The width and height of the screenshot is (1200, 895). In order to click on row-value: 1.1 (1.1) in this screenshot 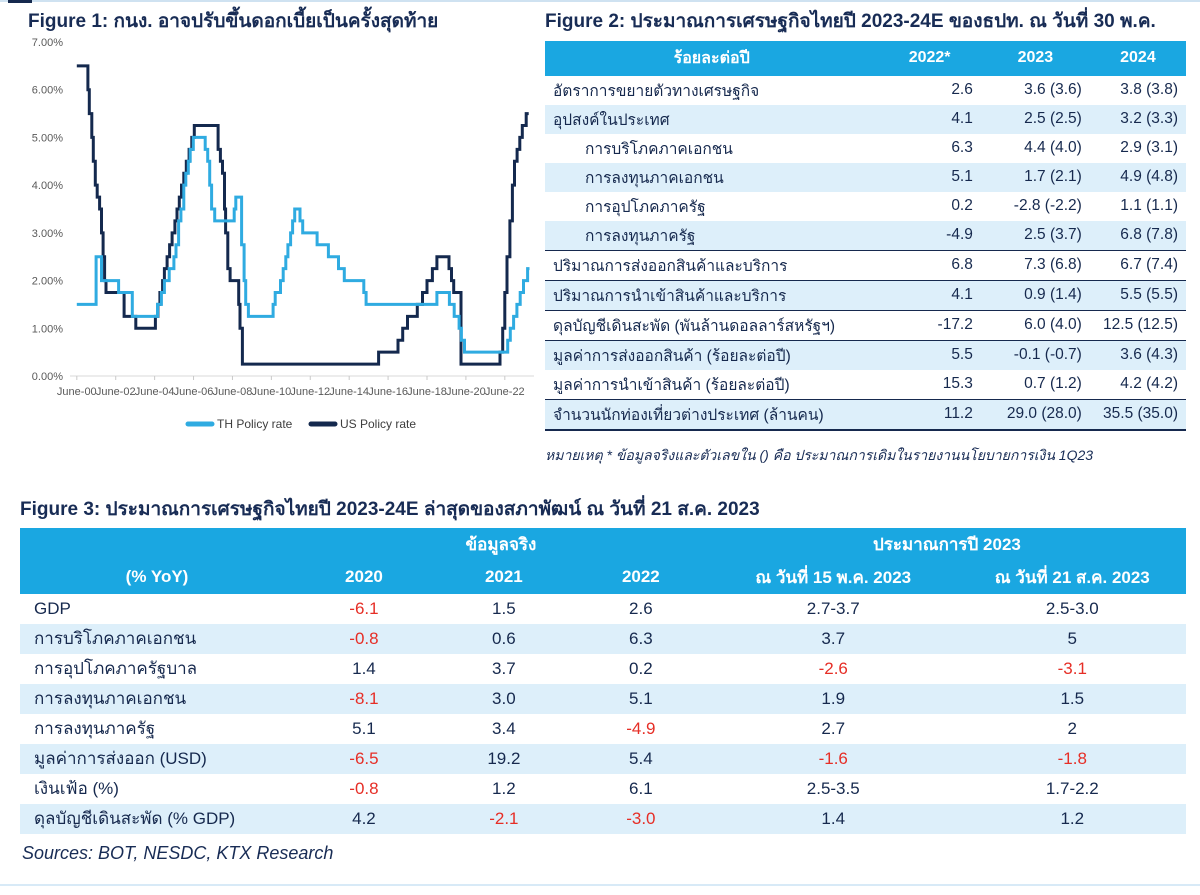, I will do `click(1149, 206)`.